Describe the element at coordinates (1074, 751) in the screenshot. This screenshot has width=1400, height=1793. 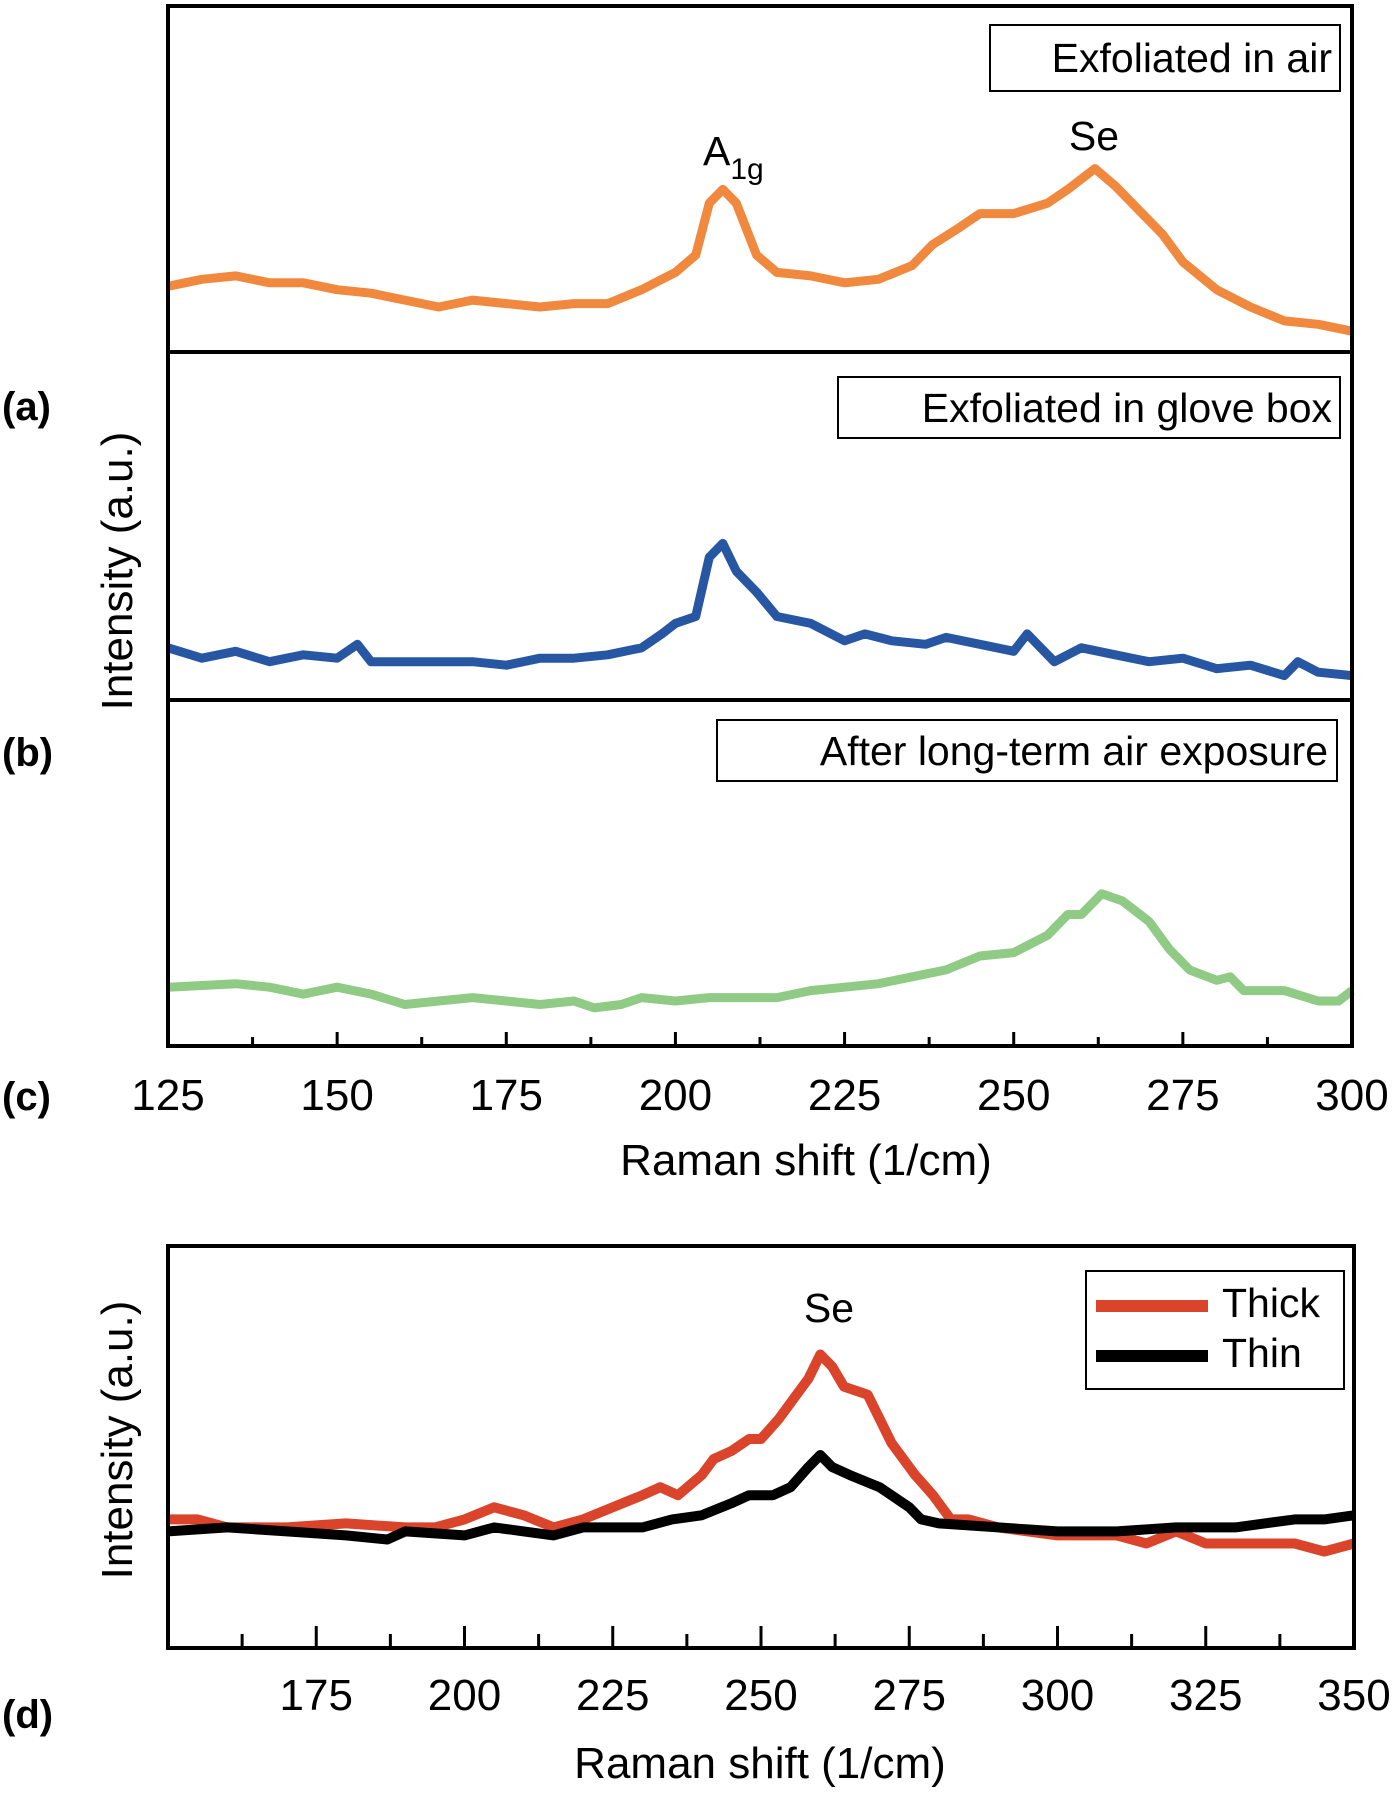
I see `legend-label-c: After long-term air exposure` at that location.